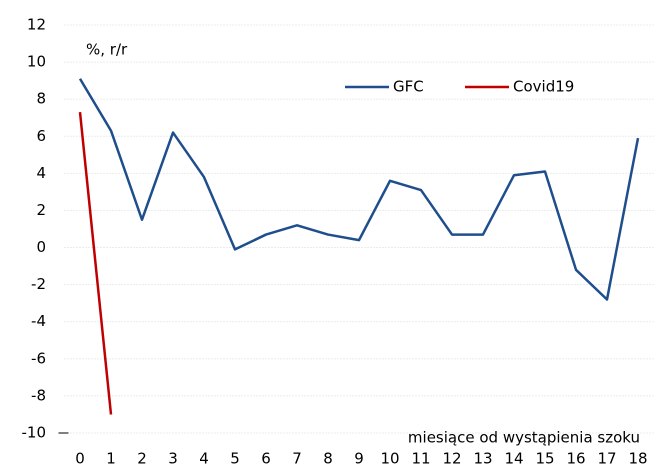 The width and height of the screenshot is (660, 468). What do you see at coordinates (142, 459) in the screenshot?
I see `x-tick-label: 2` at bounding box center [142, 459].